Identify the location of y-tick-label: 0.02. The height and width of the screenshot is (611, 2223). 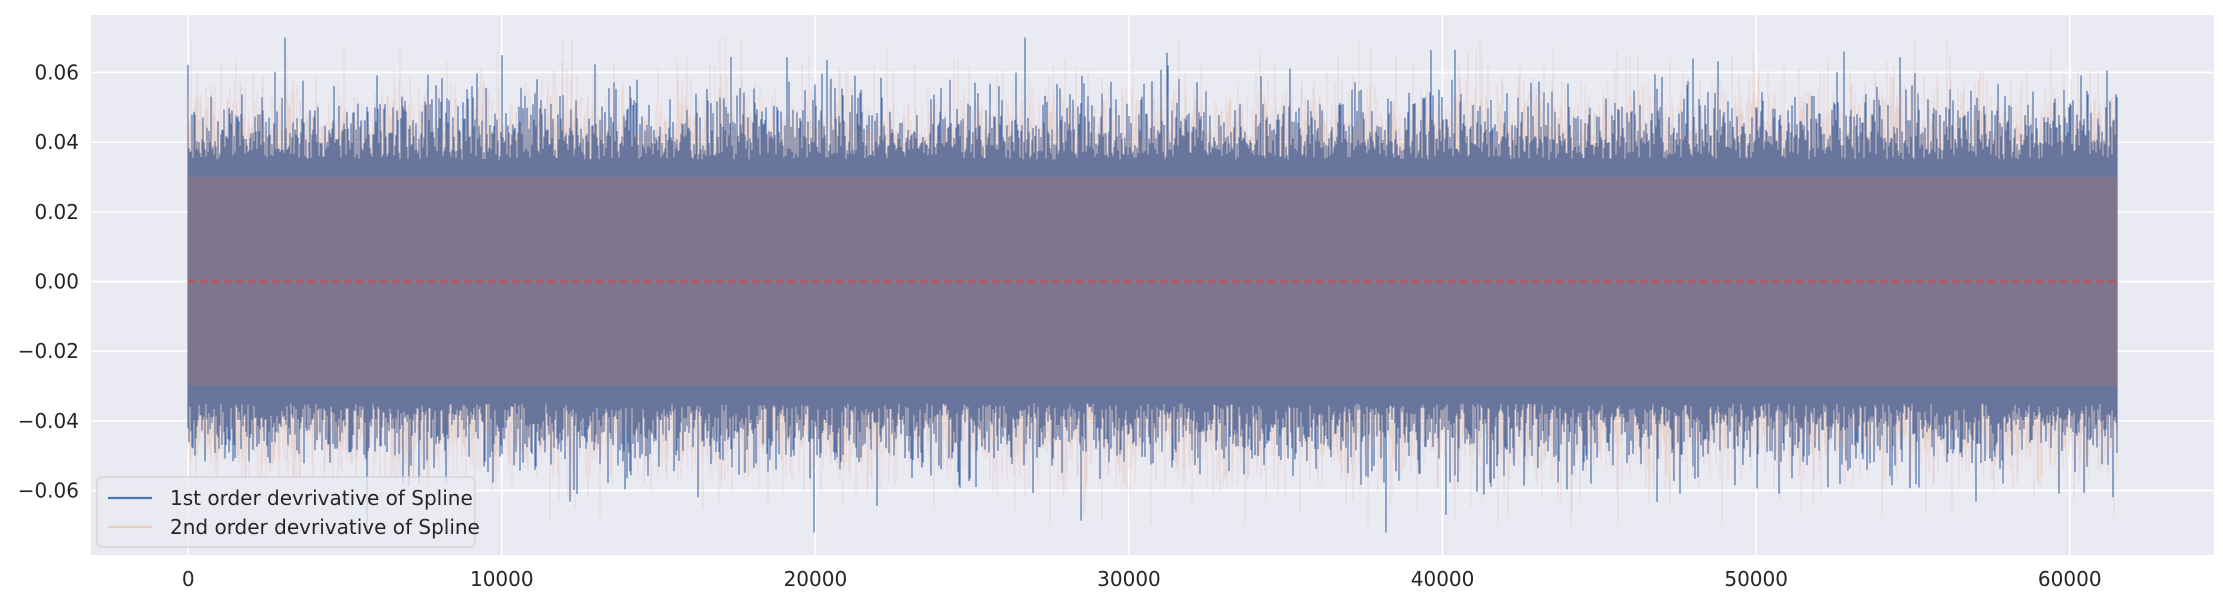
(56, 212).